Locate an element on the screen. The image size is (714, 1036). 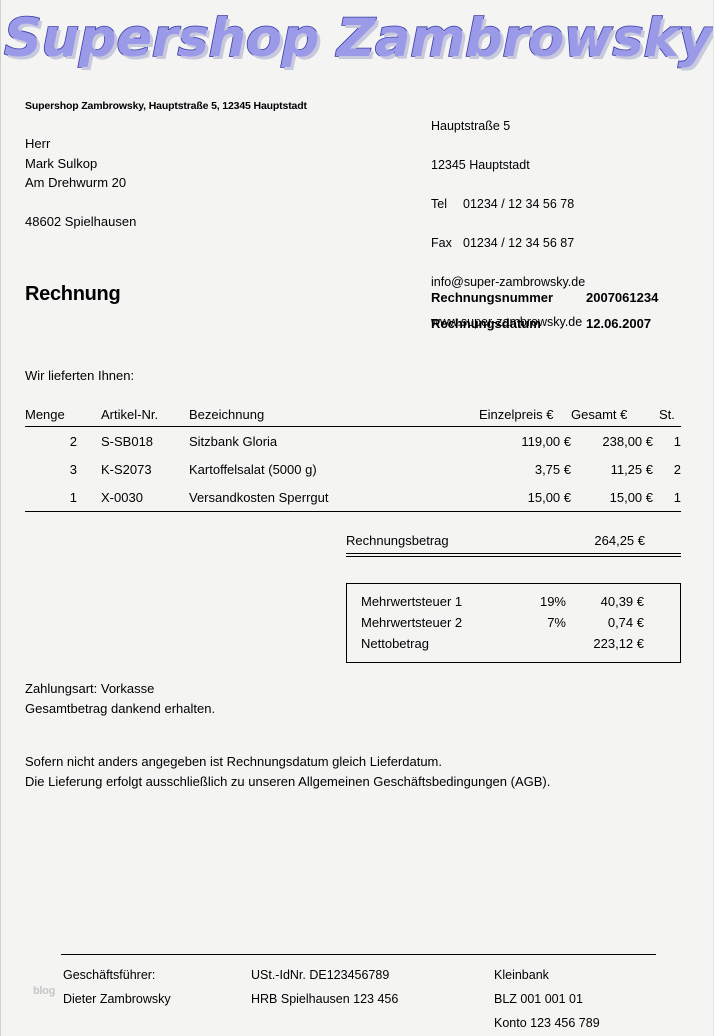
cell-tax-code: 2 is located at coordinates (677, 469).